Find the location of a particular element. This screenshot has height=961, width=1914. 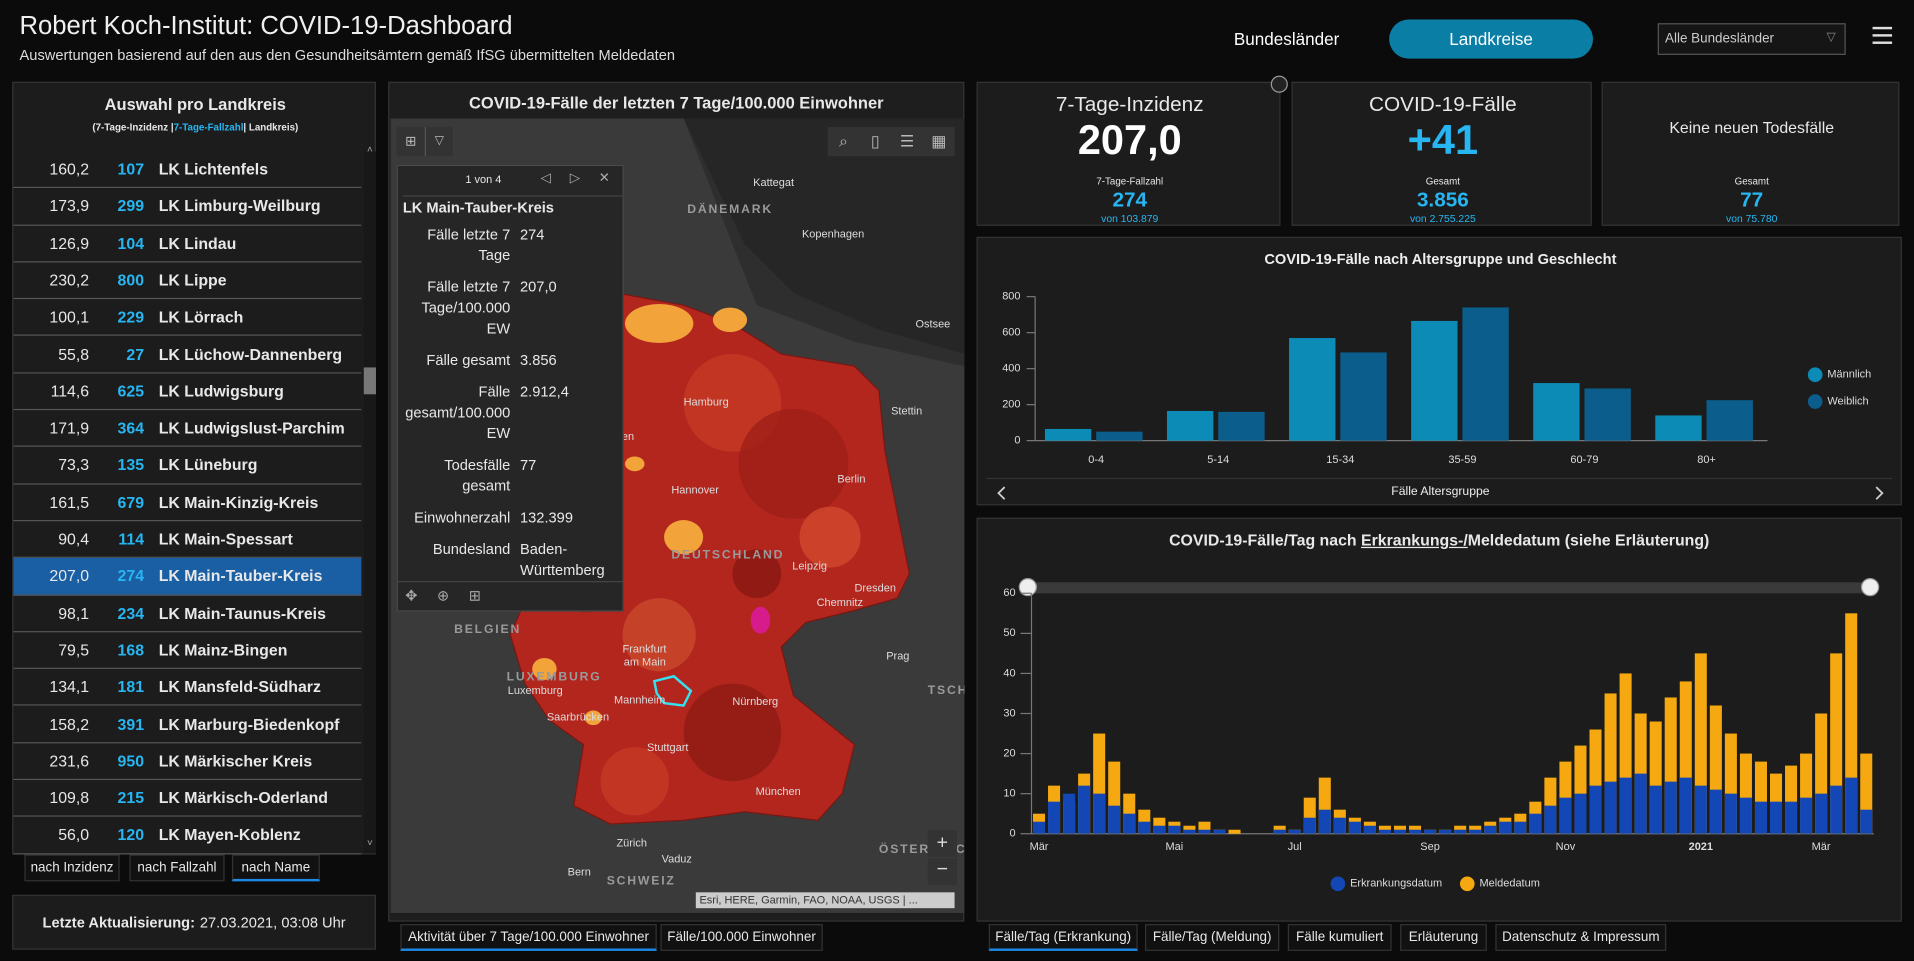

last-update-label: Letzte Aktualisierung: is located at coordinates (118, 922).